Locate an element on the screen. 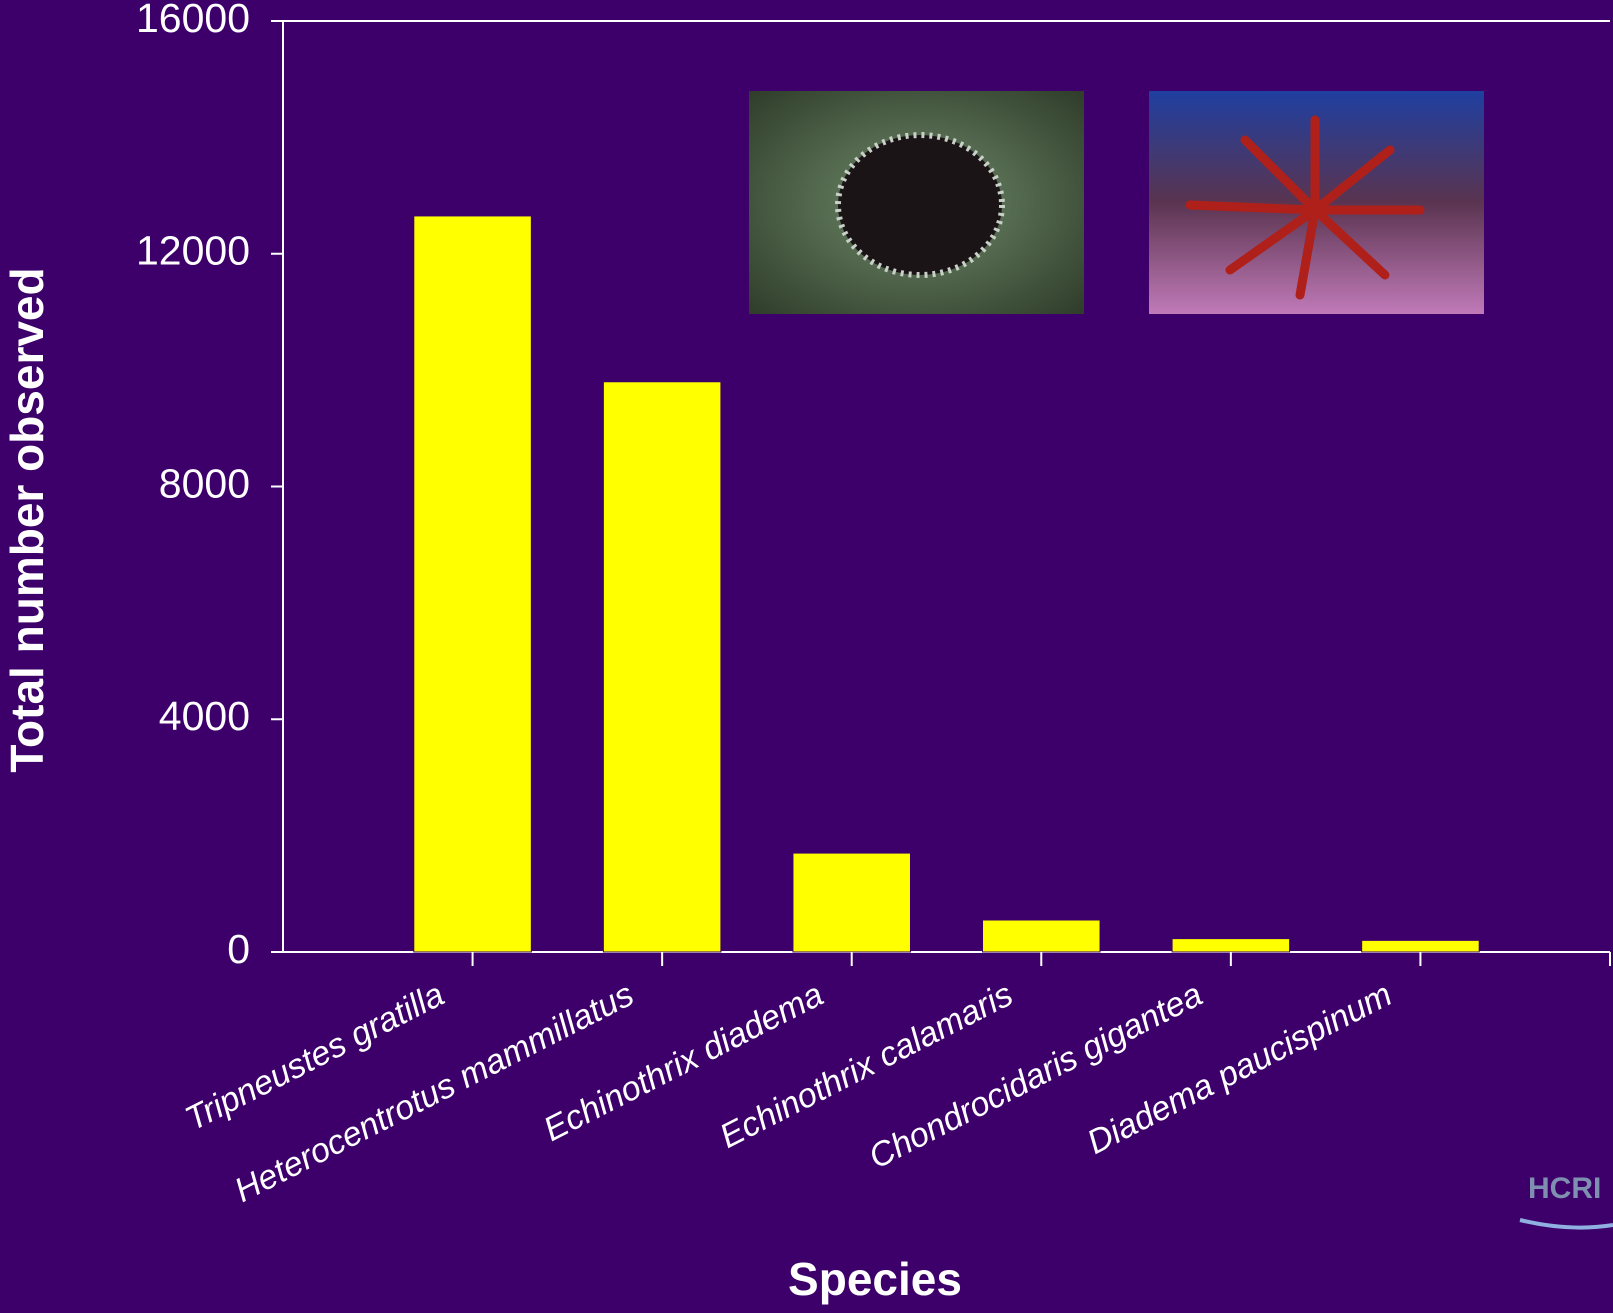 Image resolution: width=1613 pixels, height=1313 pixels. logo: HCRI is located at coordinates (1566, 1201).